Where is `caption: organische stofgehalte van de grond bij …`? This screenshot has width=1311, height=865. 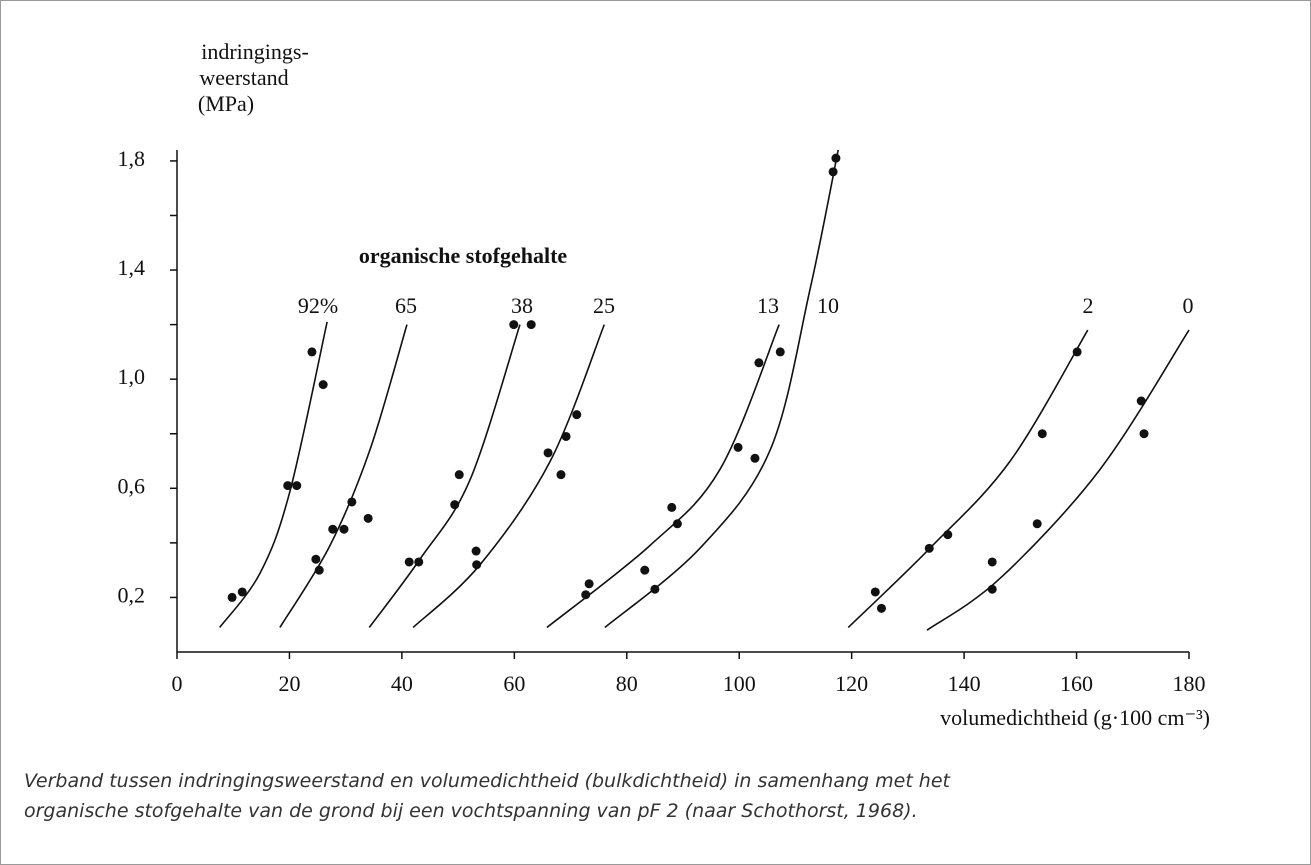
caption: organische stofgehalte van de grond bij … is located at coordinates (471, 811).